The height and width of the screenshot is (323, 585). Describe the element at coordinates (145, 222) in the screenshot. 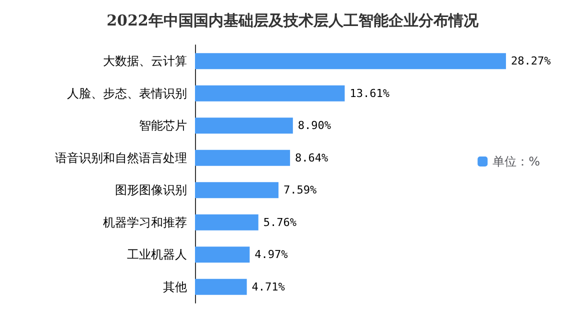

I see `y-tick-label: 机器学习和推荐` at that location.